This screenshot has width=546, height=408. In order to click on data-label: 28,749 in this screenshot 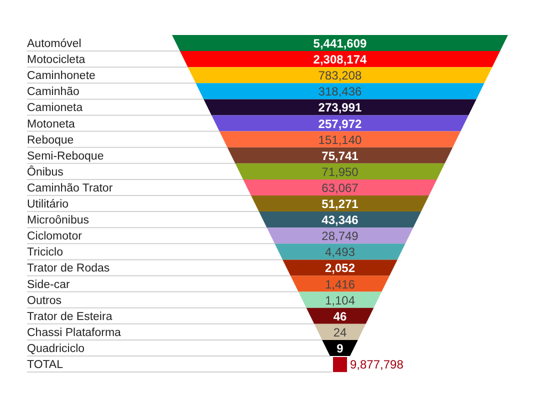, I will do `click(340, 236)`.